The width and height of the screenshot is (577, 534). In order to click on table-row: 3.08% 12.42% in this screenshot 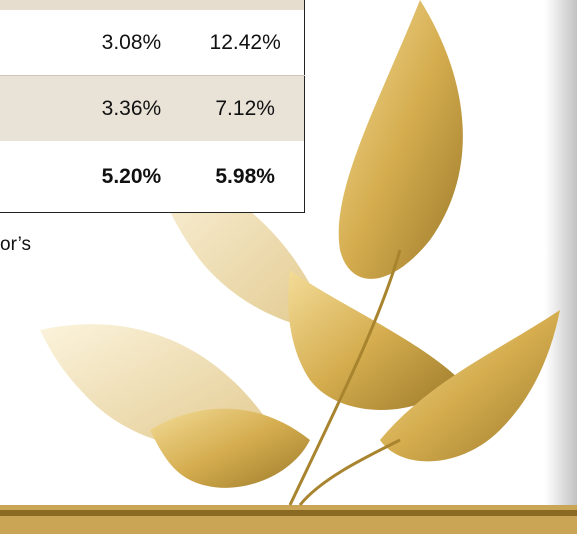, I will do `click(152, 43)`.